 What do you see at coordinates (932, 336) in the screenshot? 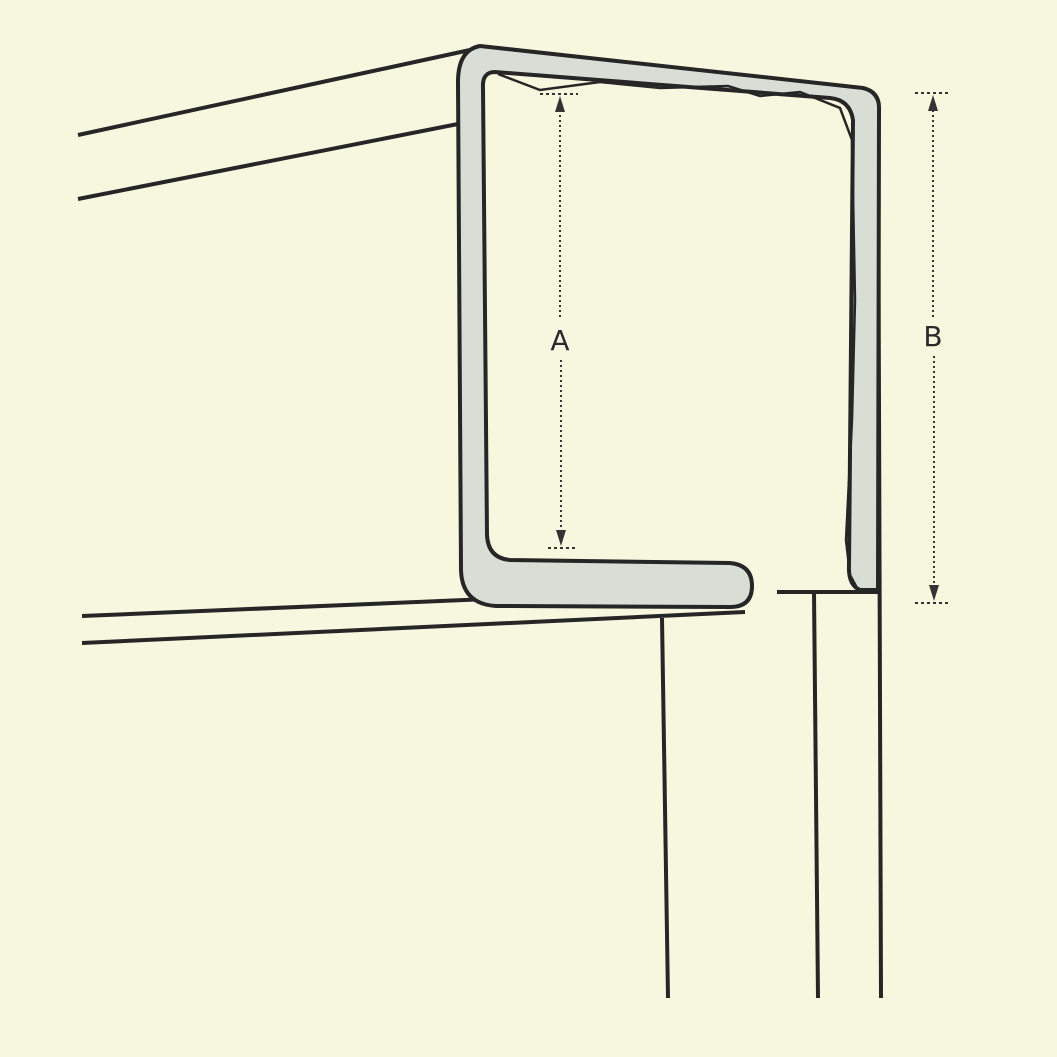
I see `dim-b-label: B` at bounding box center [932, 336].